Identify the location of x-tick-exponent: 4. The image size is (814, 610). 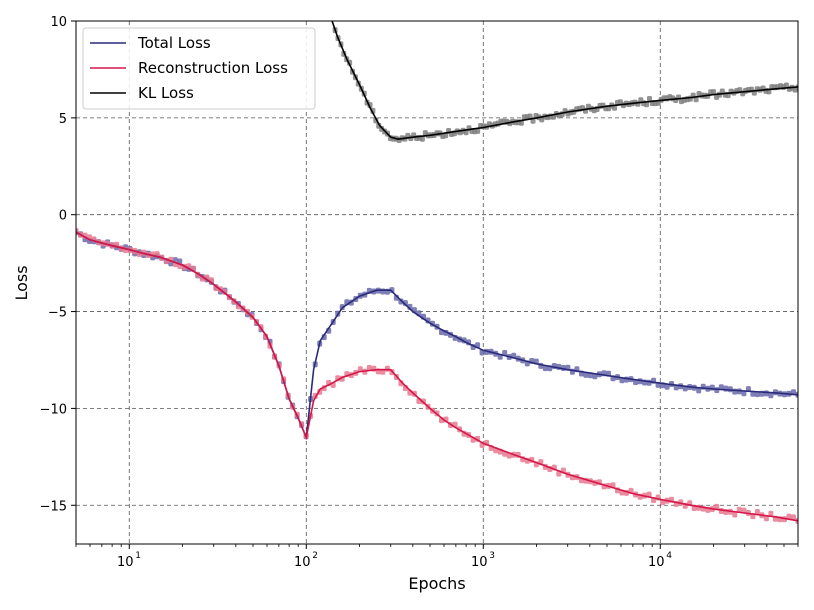
(669, 556).